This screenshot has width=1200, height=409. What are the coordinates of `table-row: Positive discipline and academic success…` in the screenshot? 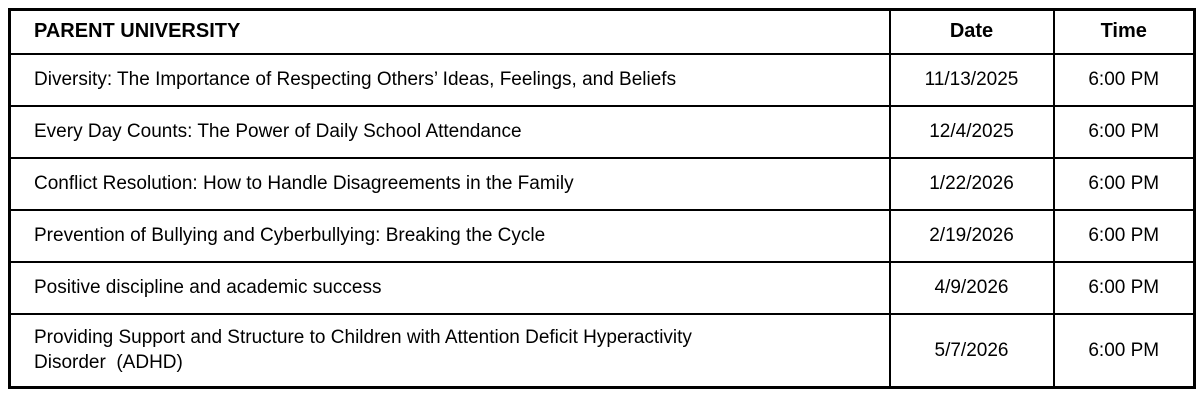 It's located at (602, 287).